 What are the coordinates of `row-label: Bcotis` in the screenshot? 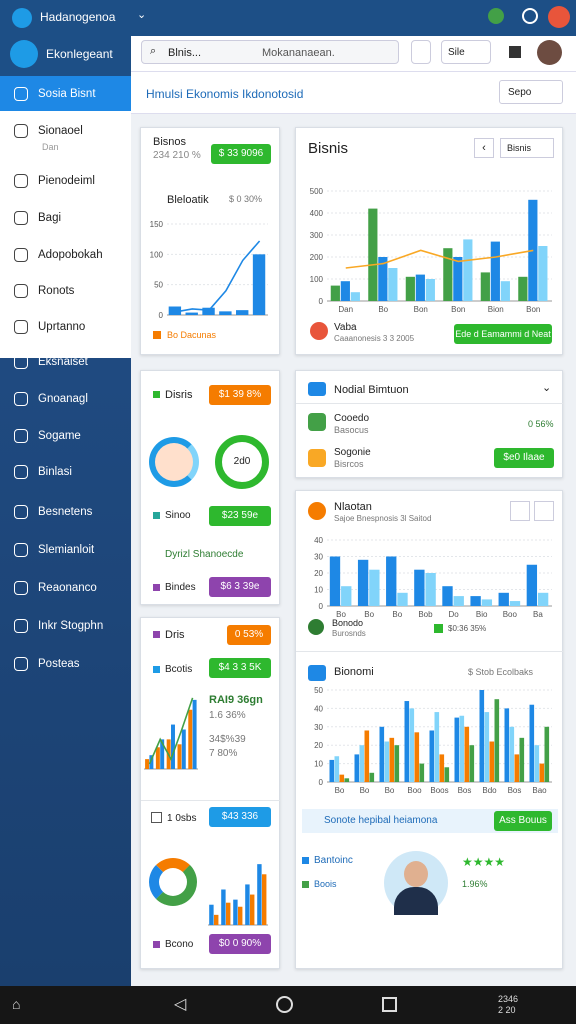 It's located at (179, 669).